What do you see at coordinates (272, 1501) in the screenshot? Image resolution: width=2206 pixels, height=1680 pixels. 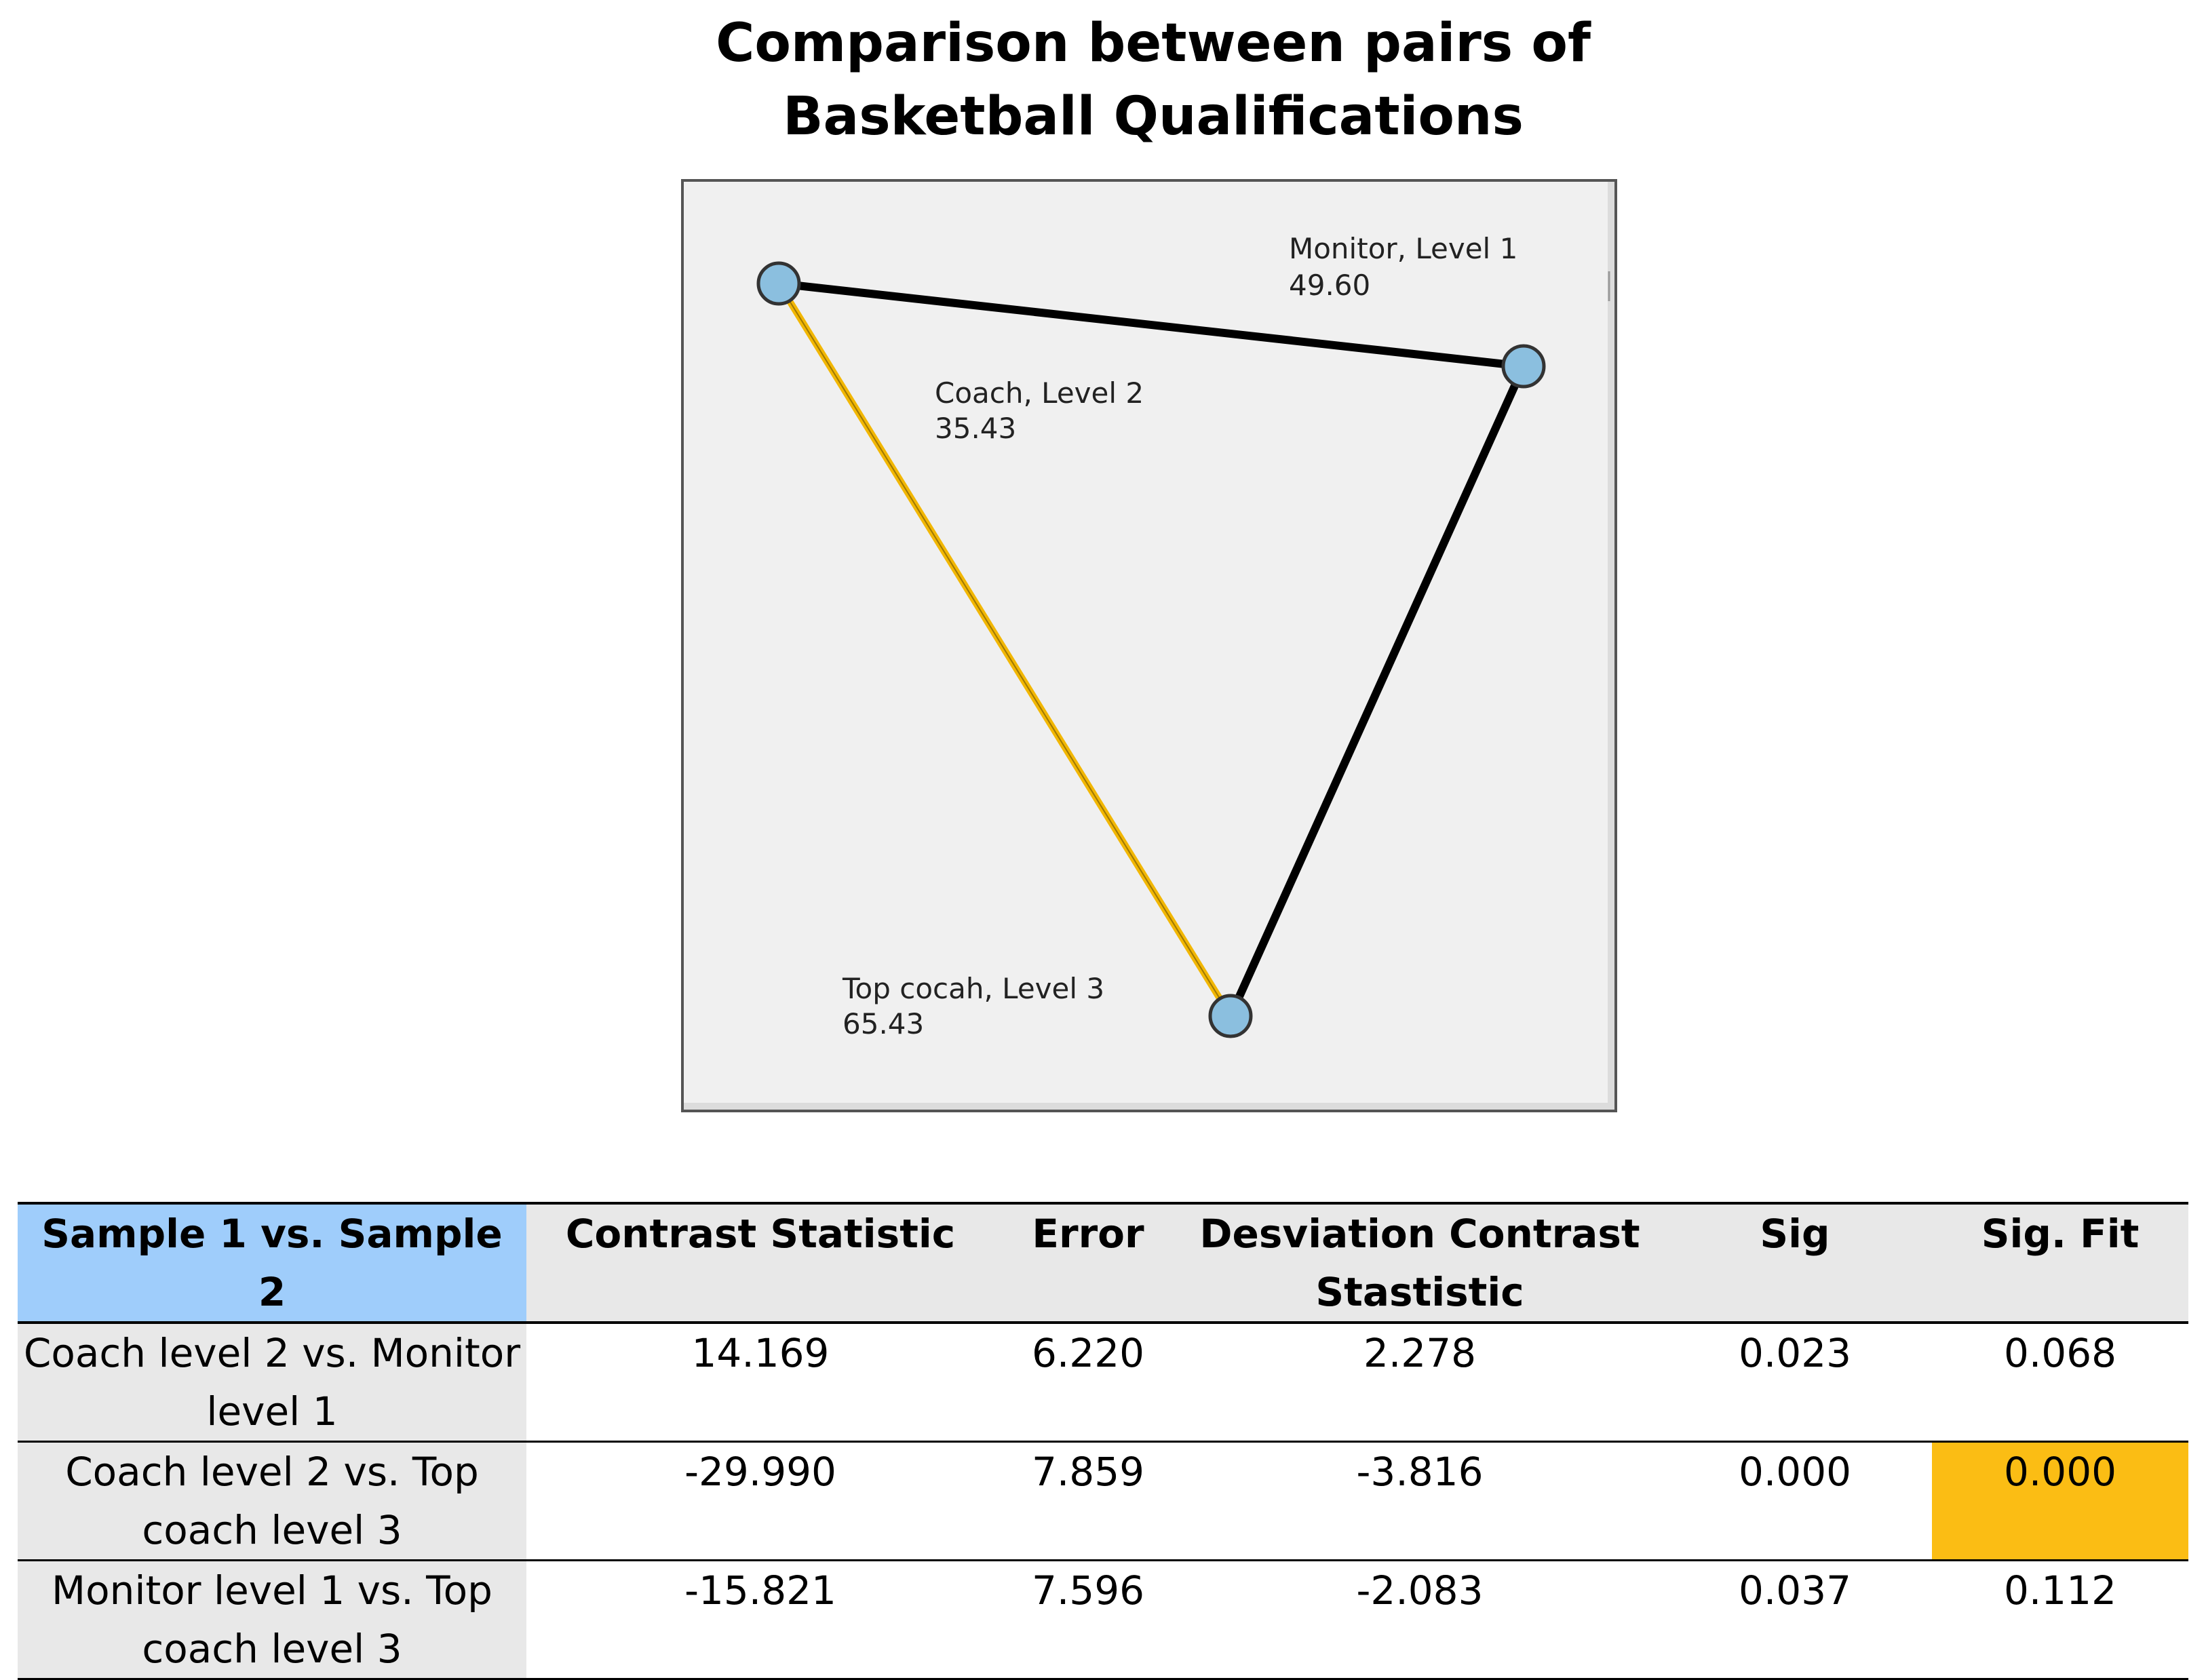 I see `row-pair: Coach level 2 vs. Top coach level 3` at bounding box center [272, 1501].